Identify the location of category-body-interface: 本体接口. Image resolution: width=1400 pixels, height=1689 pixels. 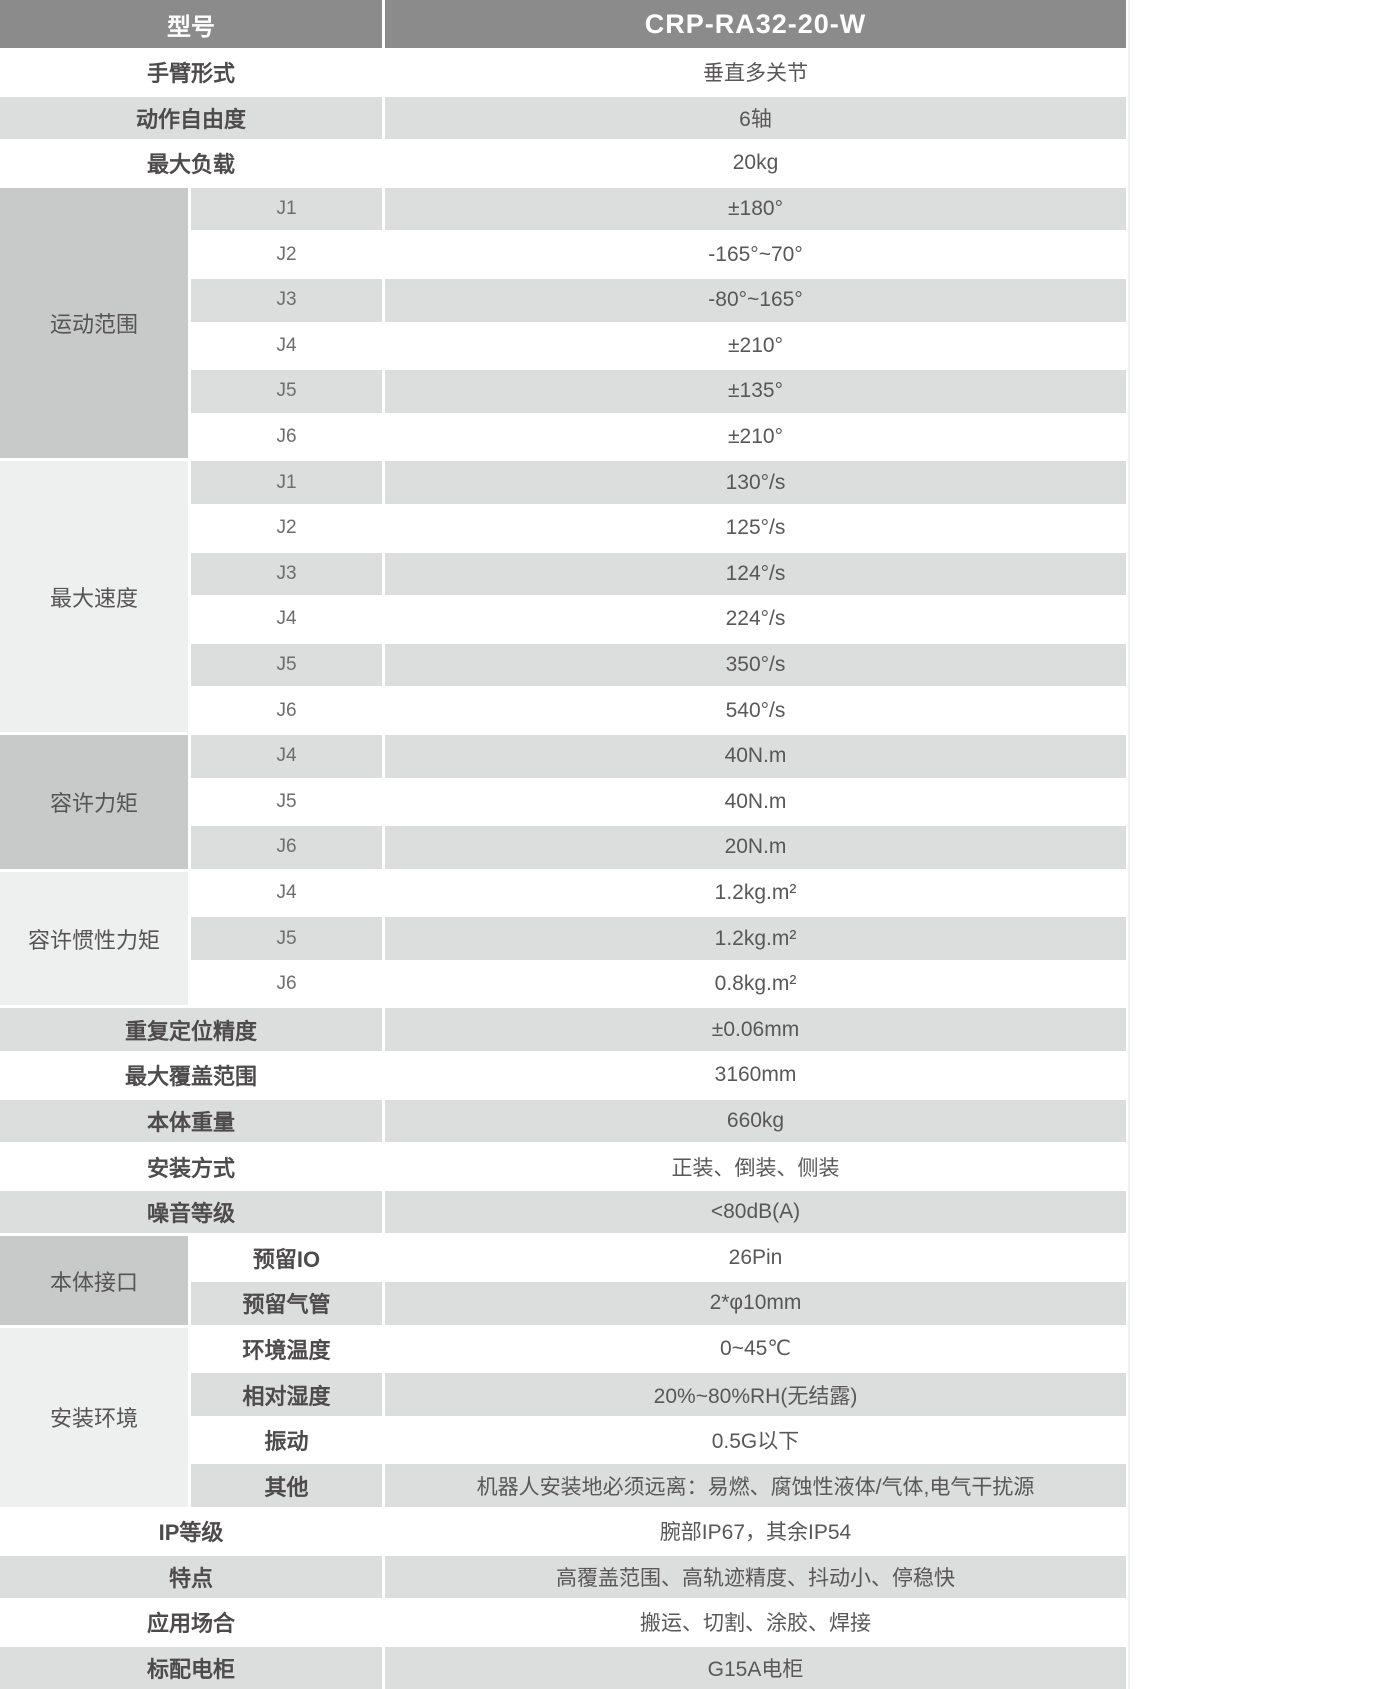
(94, 1279).